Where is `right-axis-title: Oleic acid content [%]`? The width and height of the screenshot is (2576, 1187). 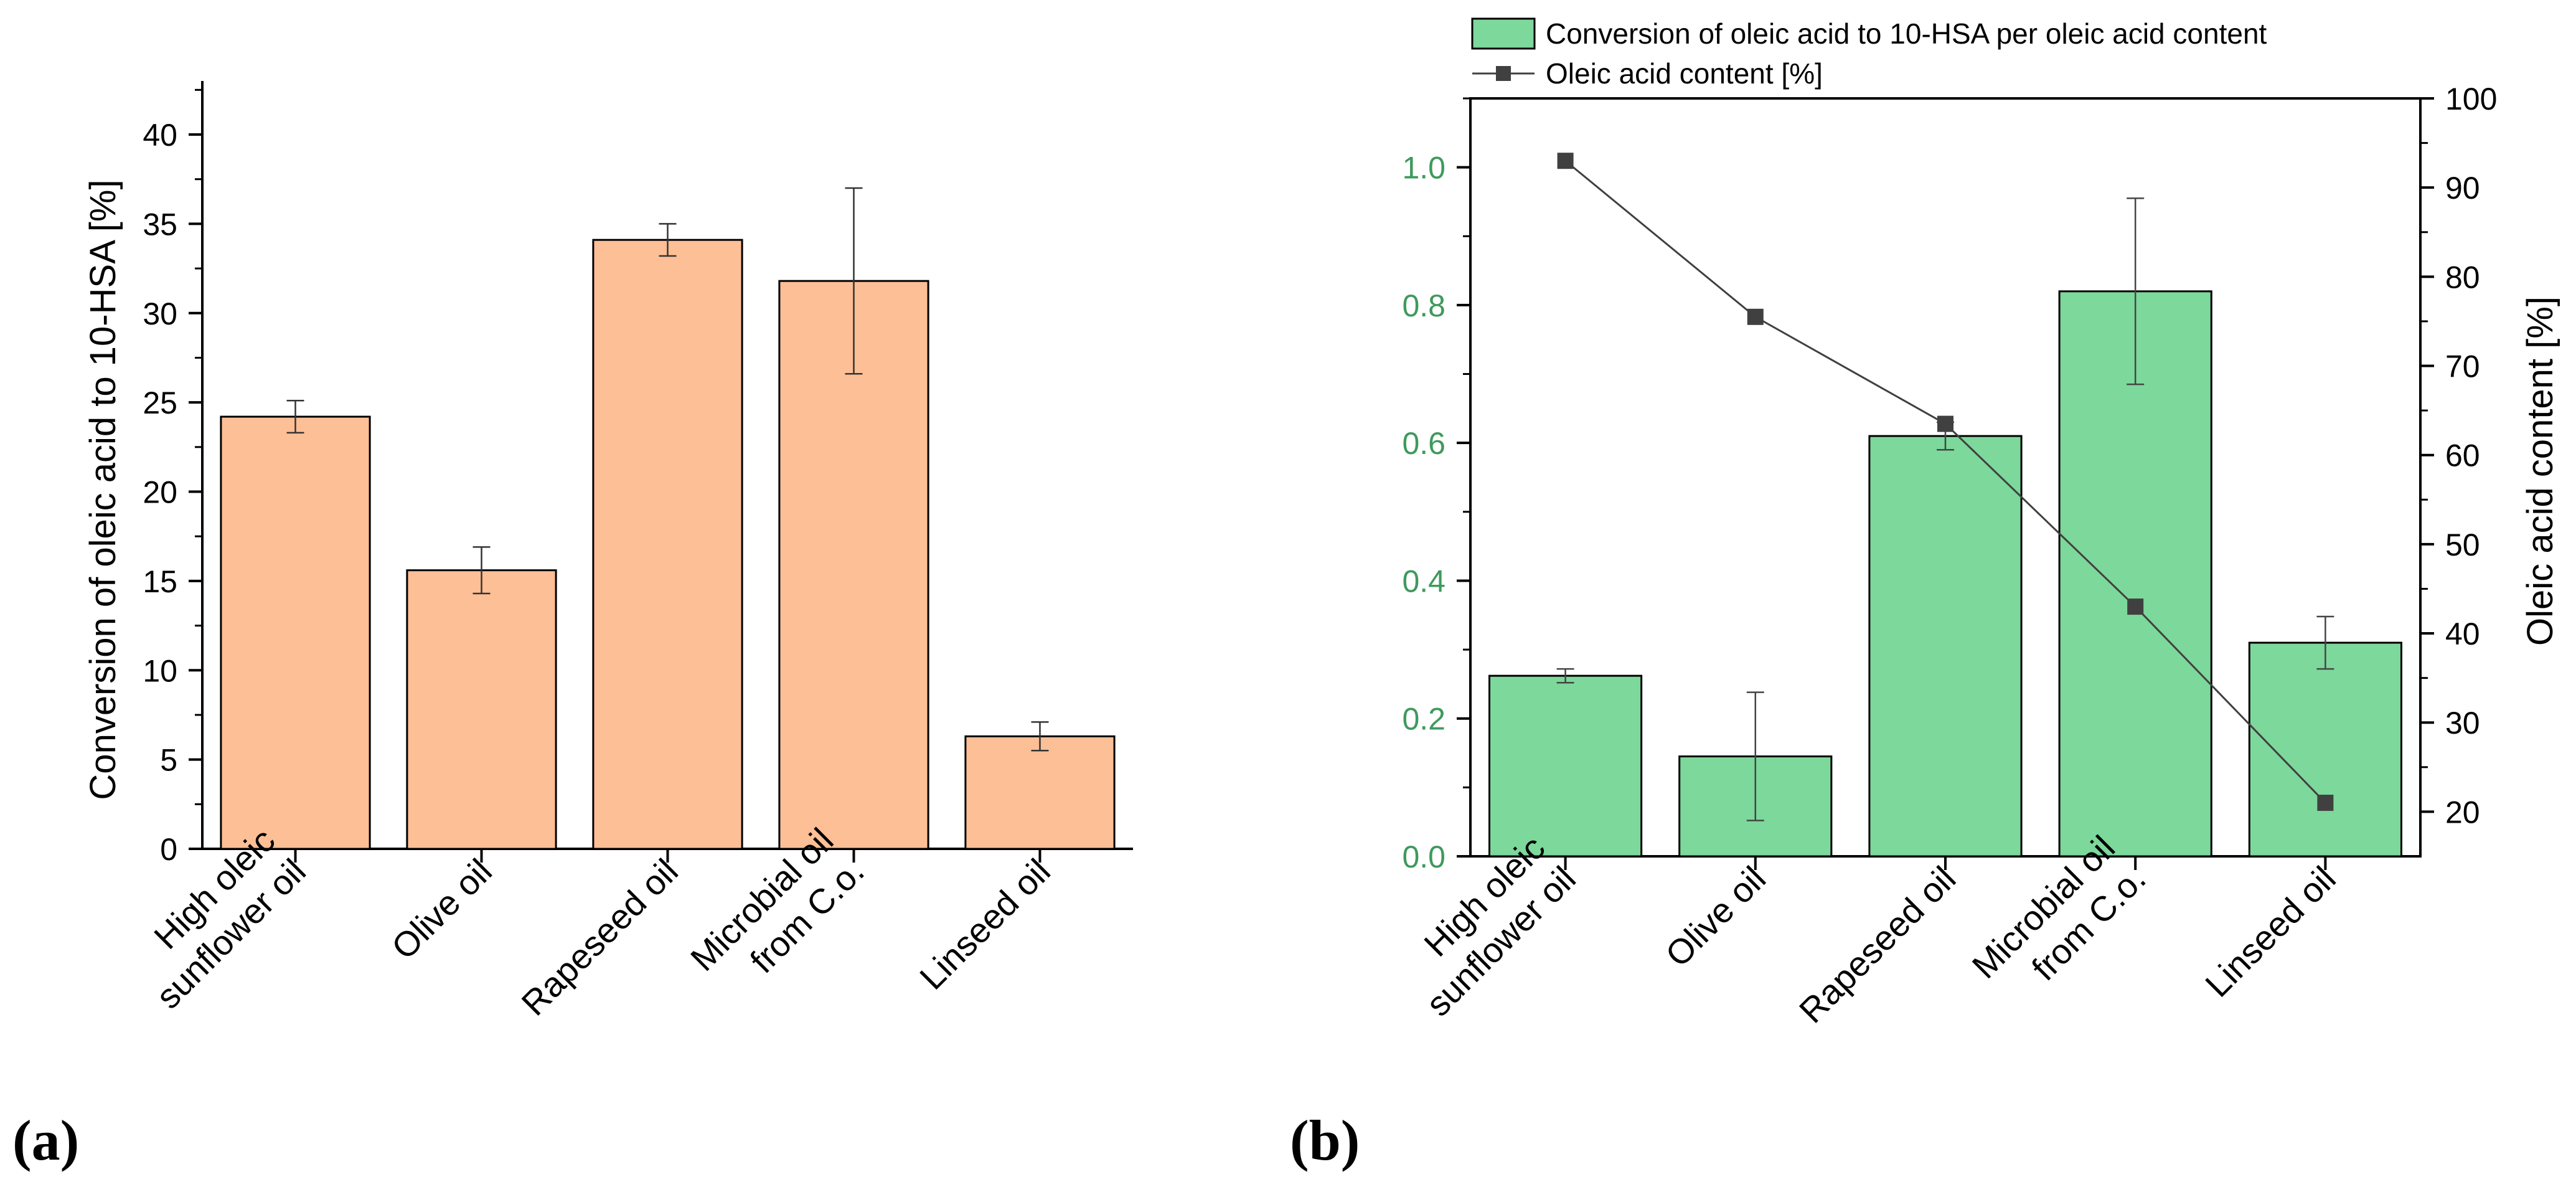
right-axis-title: Oleic acid content [%] is located at coordinates (2540, 471).